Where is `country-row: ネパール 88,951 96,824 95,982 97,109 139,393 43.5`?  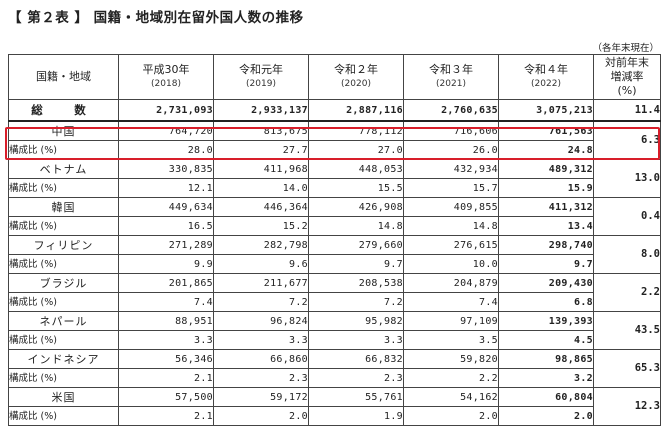 country-row: ネパール 88,951 96,824 95,982 97,109 139,393 43.5 is located at coordinates (334, 330).